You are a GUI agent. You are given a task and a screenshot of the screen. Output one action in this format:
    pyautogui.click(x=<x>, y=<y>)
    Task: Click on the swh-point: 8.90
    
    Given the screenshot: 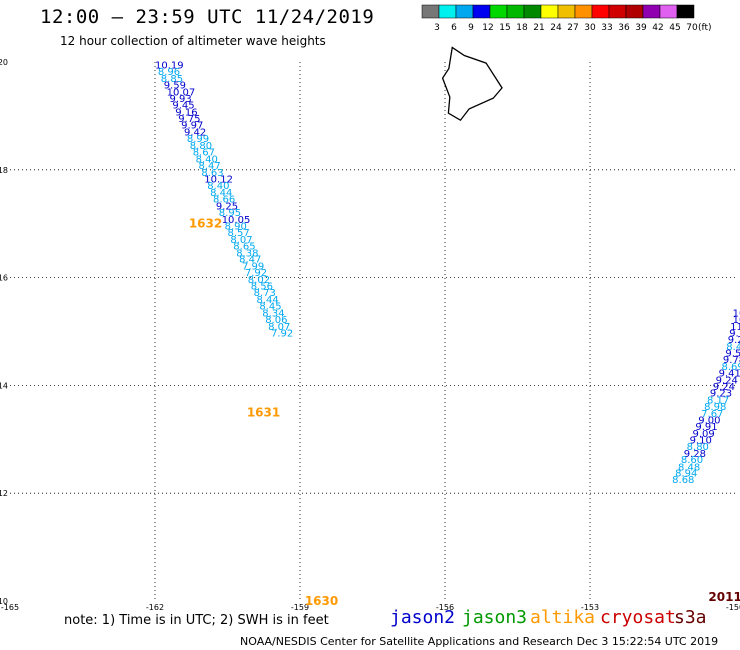 What is the action you would take?
    pyautogui.click(x=236, y=226)
    